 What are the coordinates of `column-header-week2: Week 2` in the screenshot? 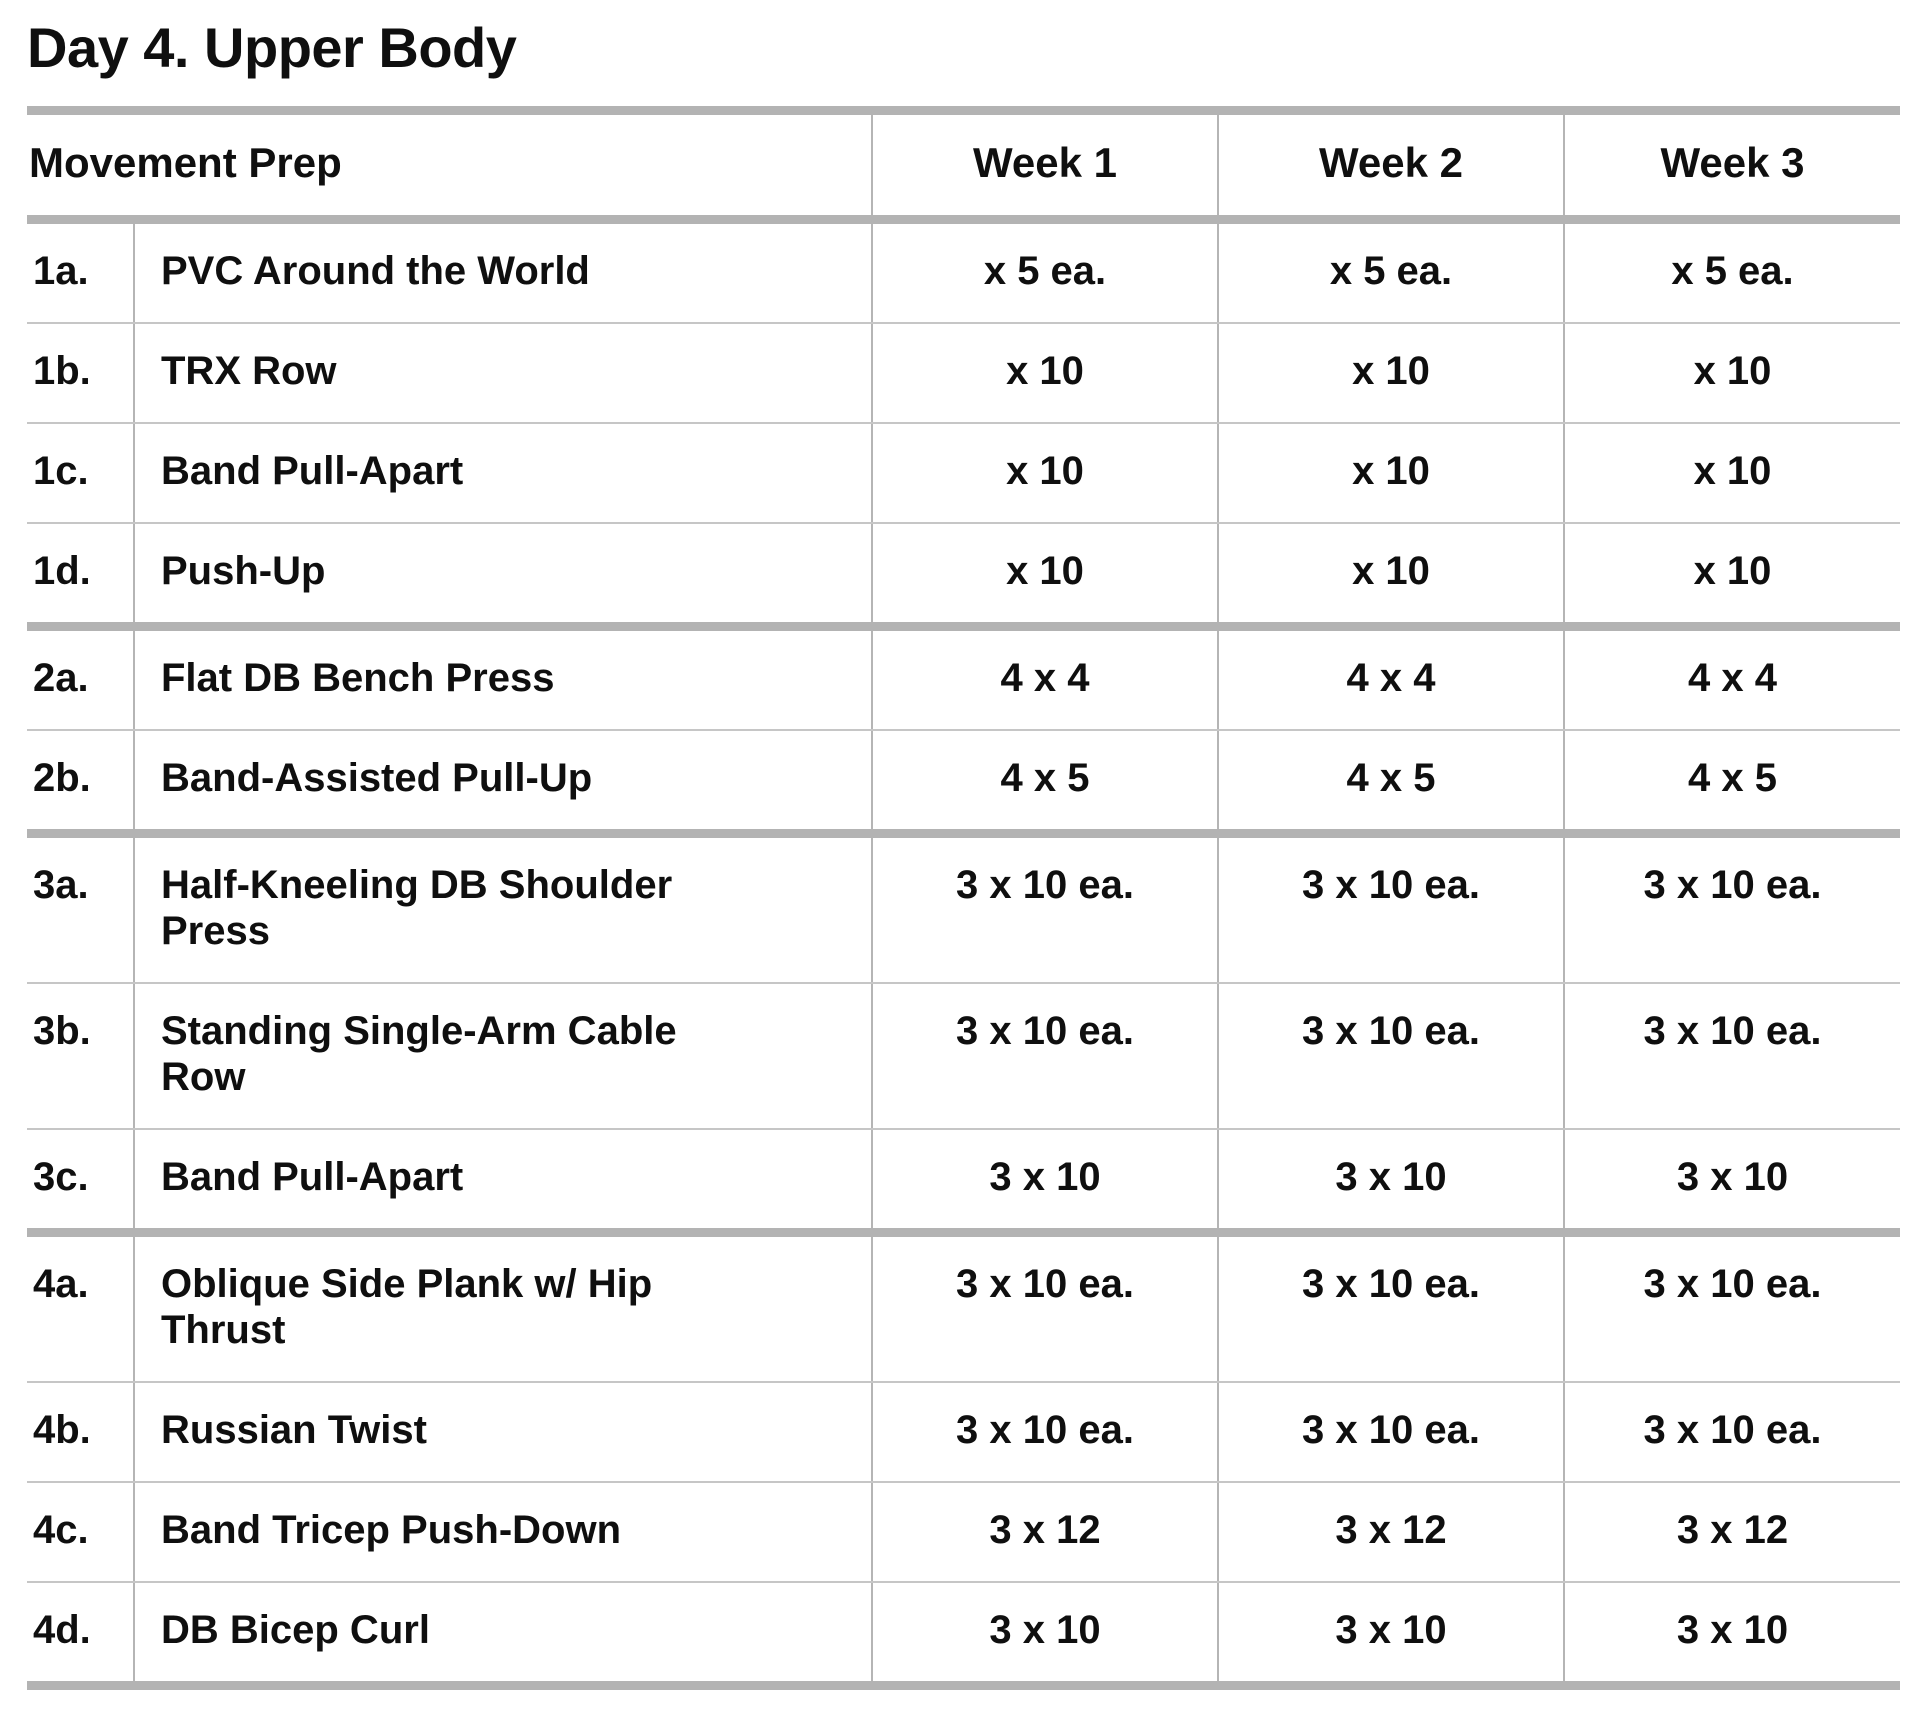 It's located at (1390, 165).